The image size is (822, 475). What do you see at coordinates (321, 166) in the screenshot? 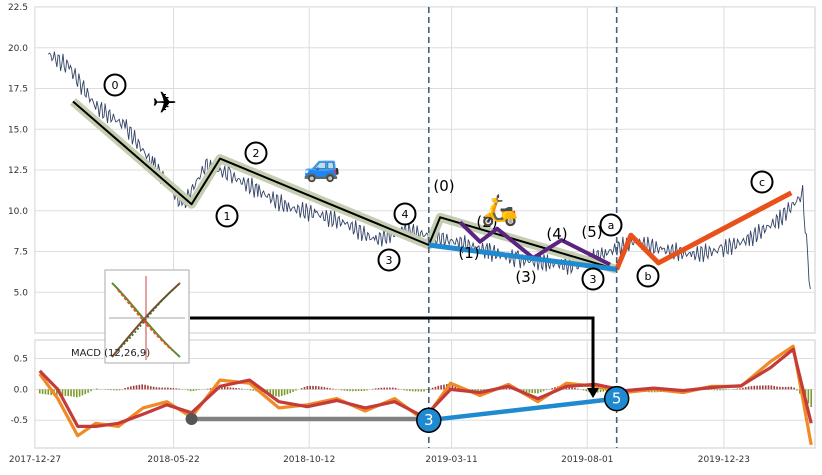
I see `car-icon: 🚙` at bounding box center [321, 166].